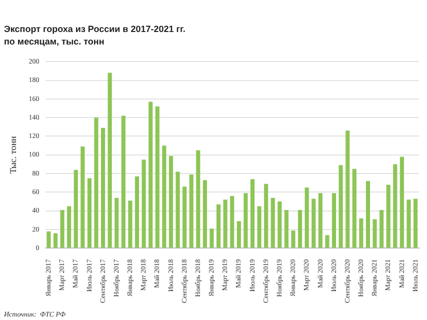 Image resolution: width=427 pixels, height=320 pixels. Describe the element at coordinates (54, 41) in the screenshot. I see `chart-subtitle: по месяцам, тыс. тонн` at that location.